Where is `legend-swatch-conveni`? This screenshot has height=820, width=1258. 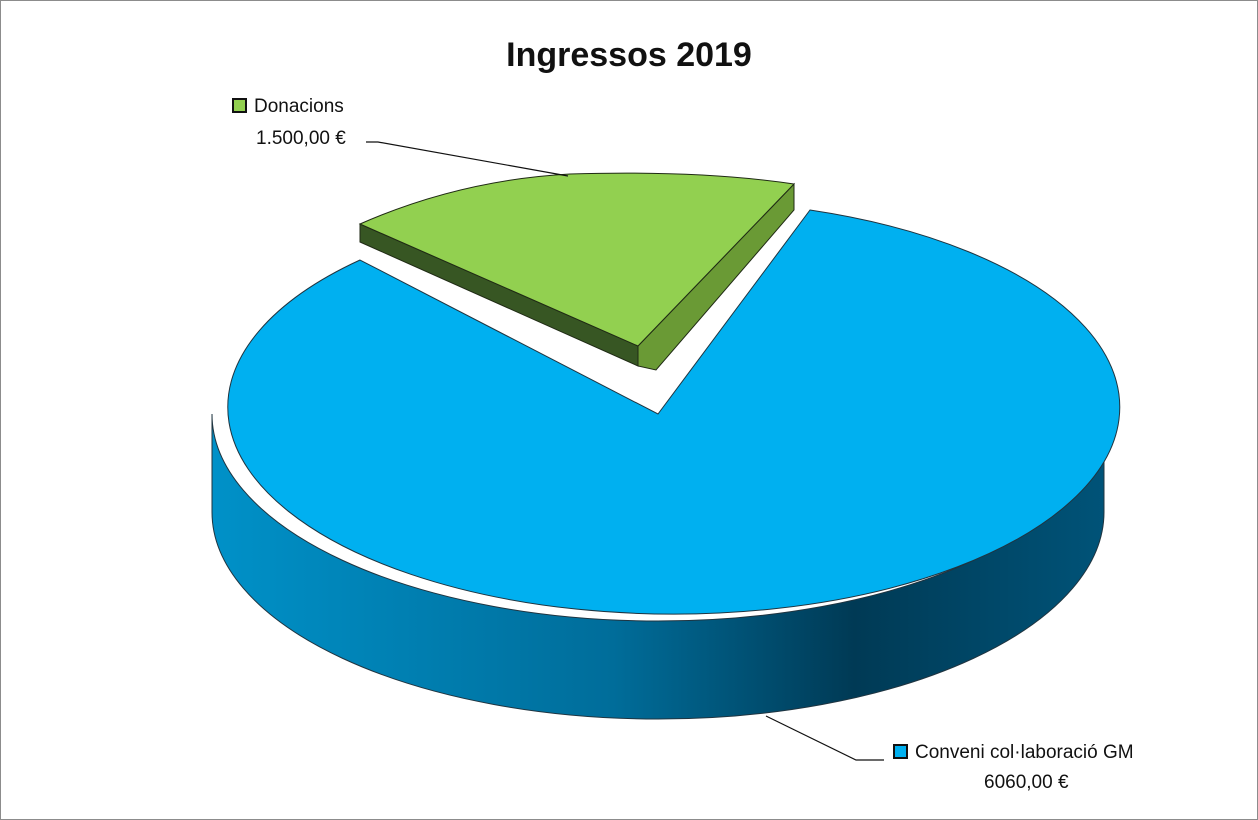
legend-swatch-conveni is located at coordinates (900, 751).